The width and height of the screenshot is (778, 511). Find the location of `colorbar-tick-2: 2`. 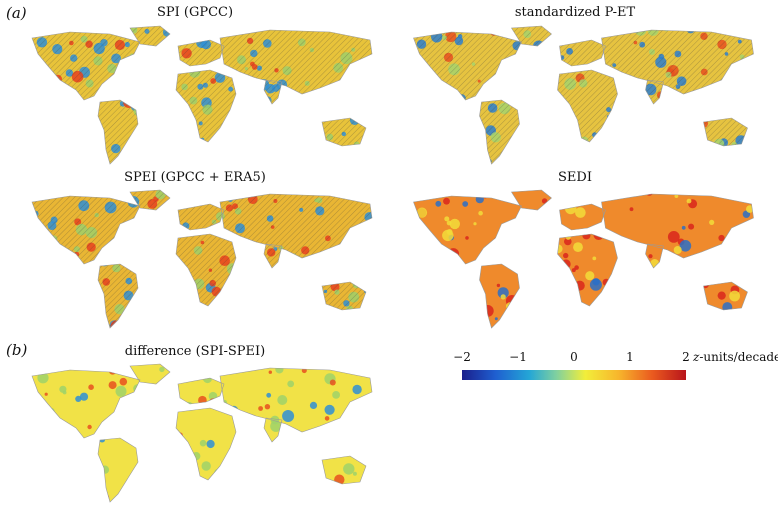

colorbar-tick-2: 2 is located at coordinates (686, 357).